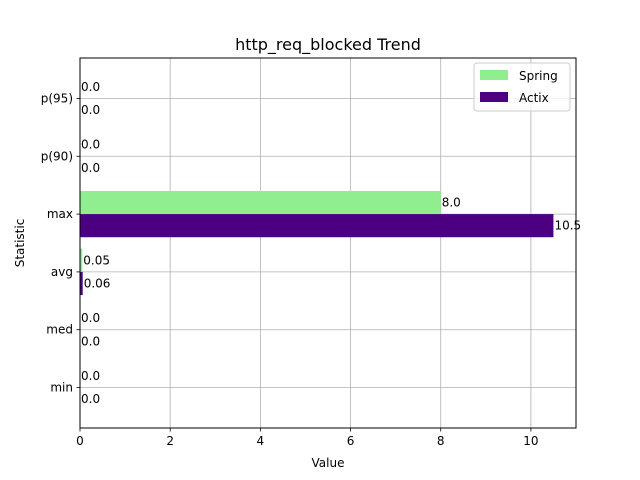  What do you see at coordinates (530, 441) in the screenshot?
I see `x-tick-label: 10` at bounding box center [530, 441].